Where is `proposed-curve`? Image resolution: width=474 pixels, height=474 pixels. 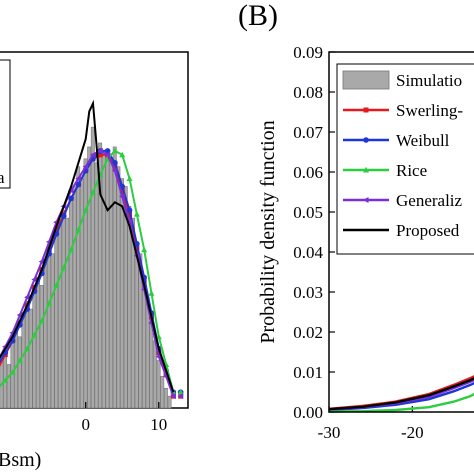 proposed-curve is located at coordinates (401, 394).